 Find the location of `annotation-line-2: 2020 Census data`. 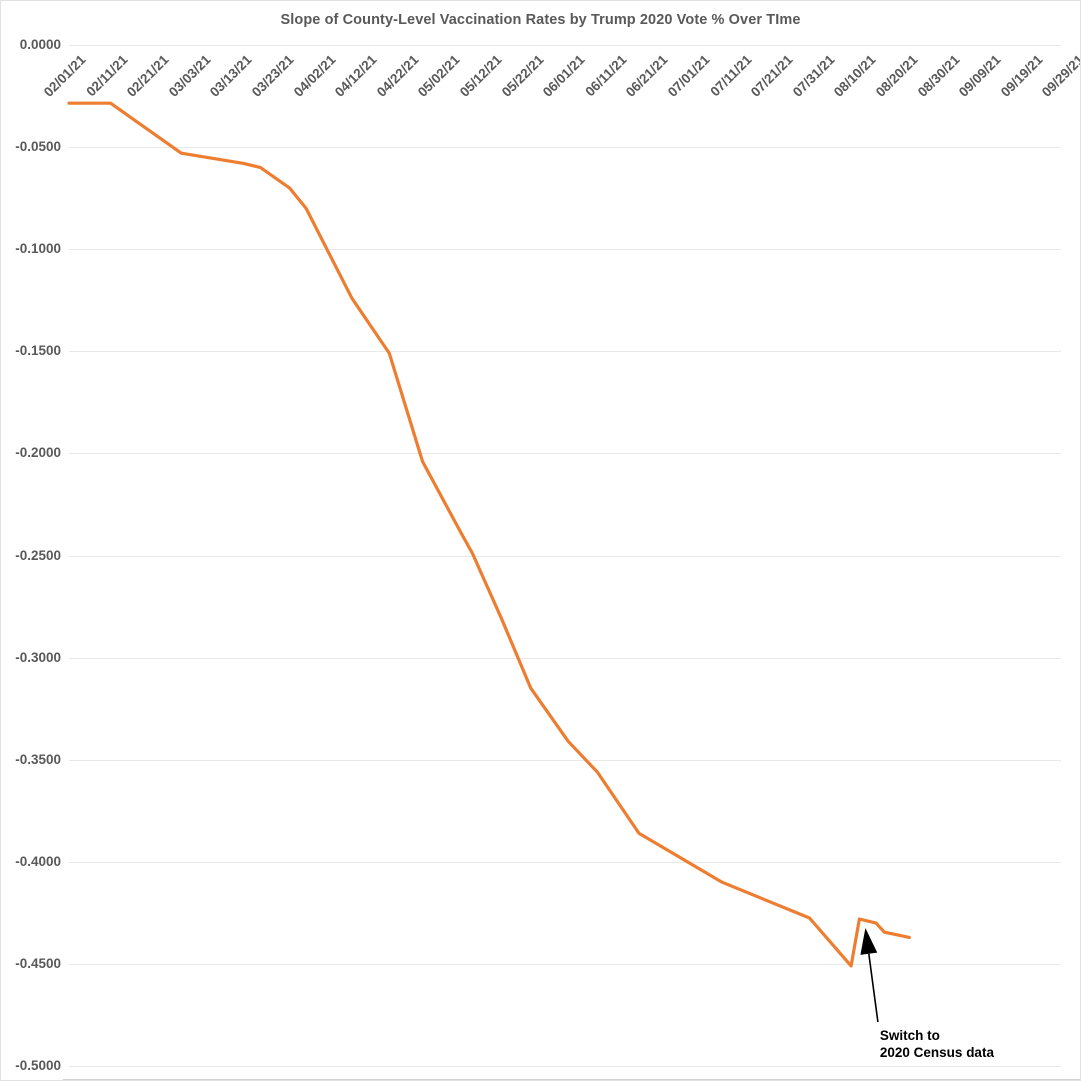

annotation-line-2: 2020 Census data is located at coordinates (936, 1052).